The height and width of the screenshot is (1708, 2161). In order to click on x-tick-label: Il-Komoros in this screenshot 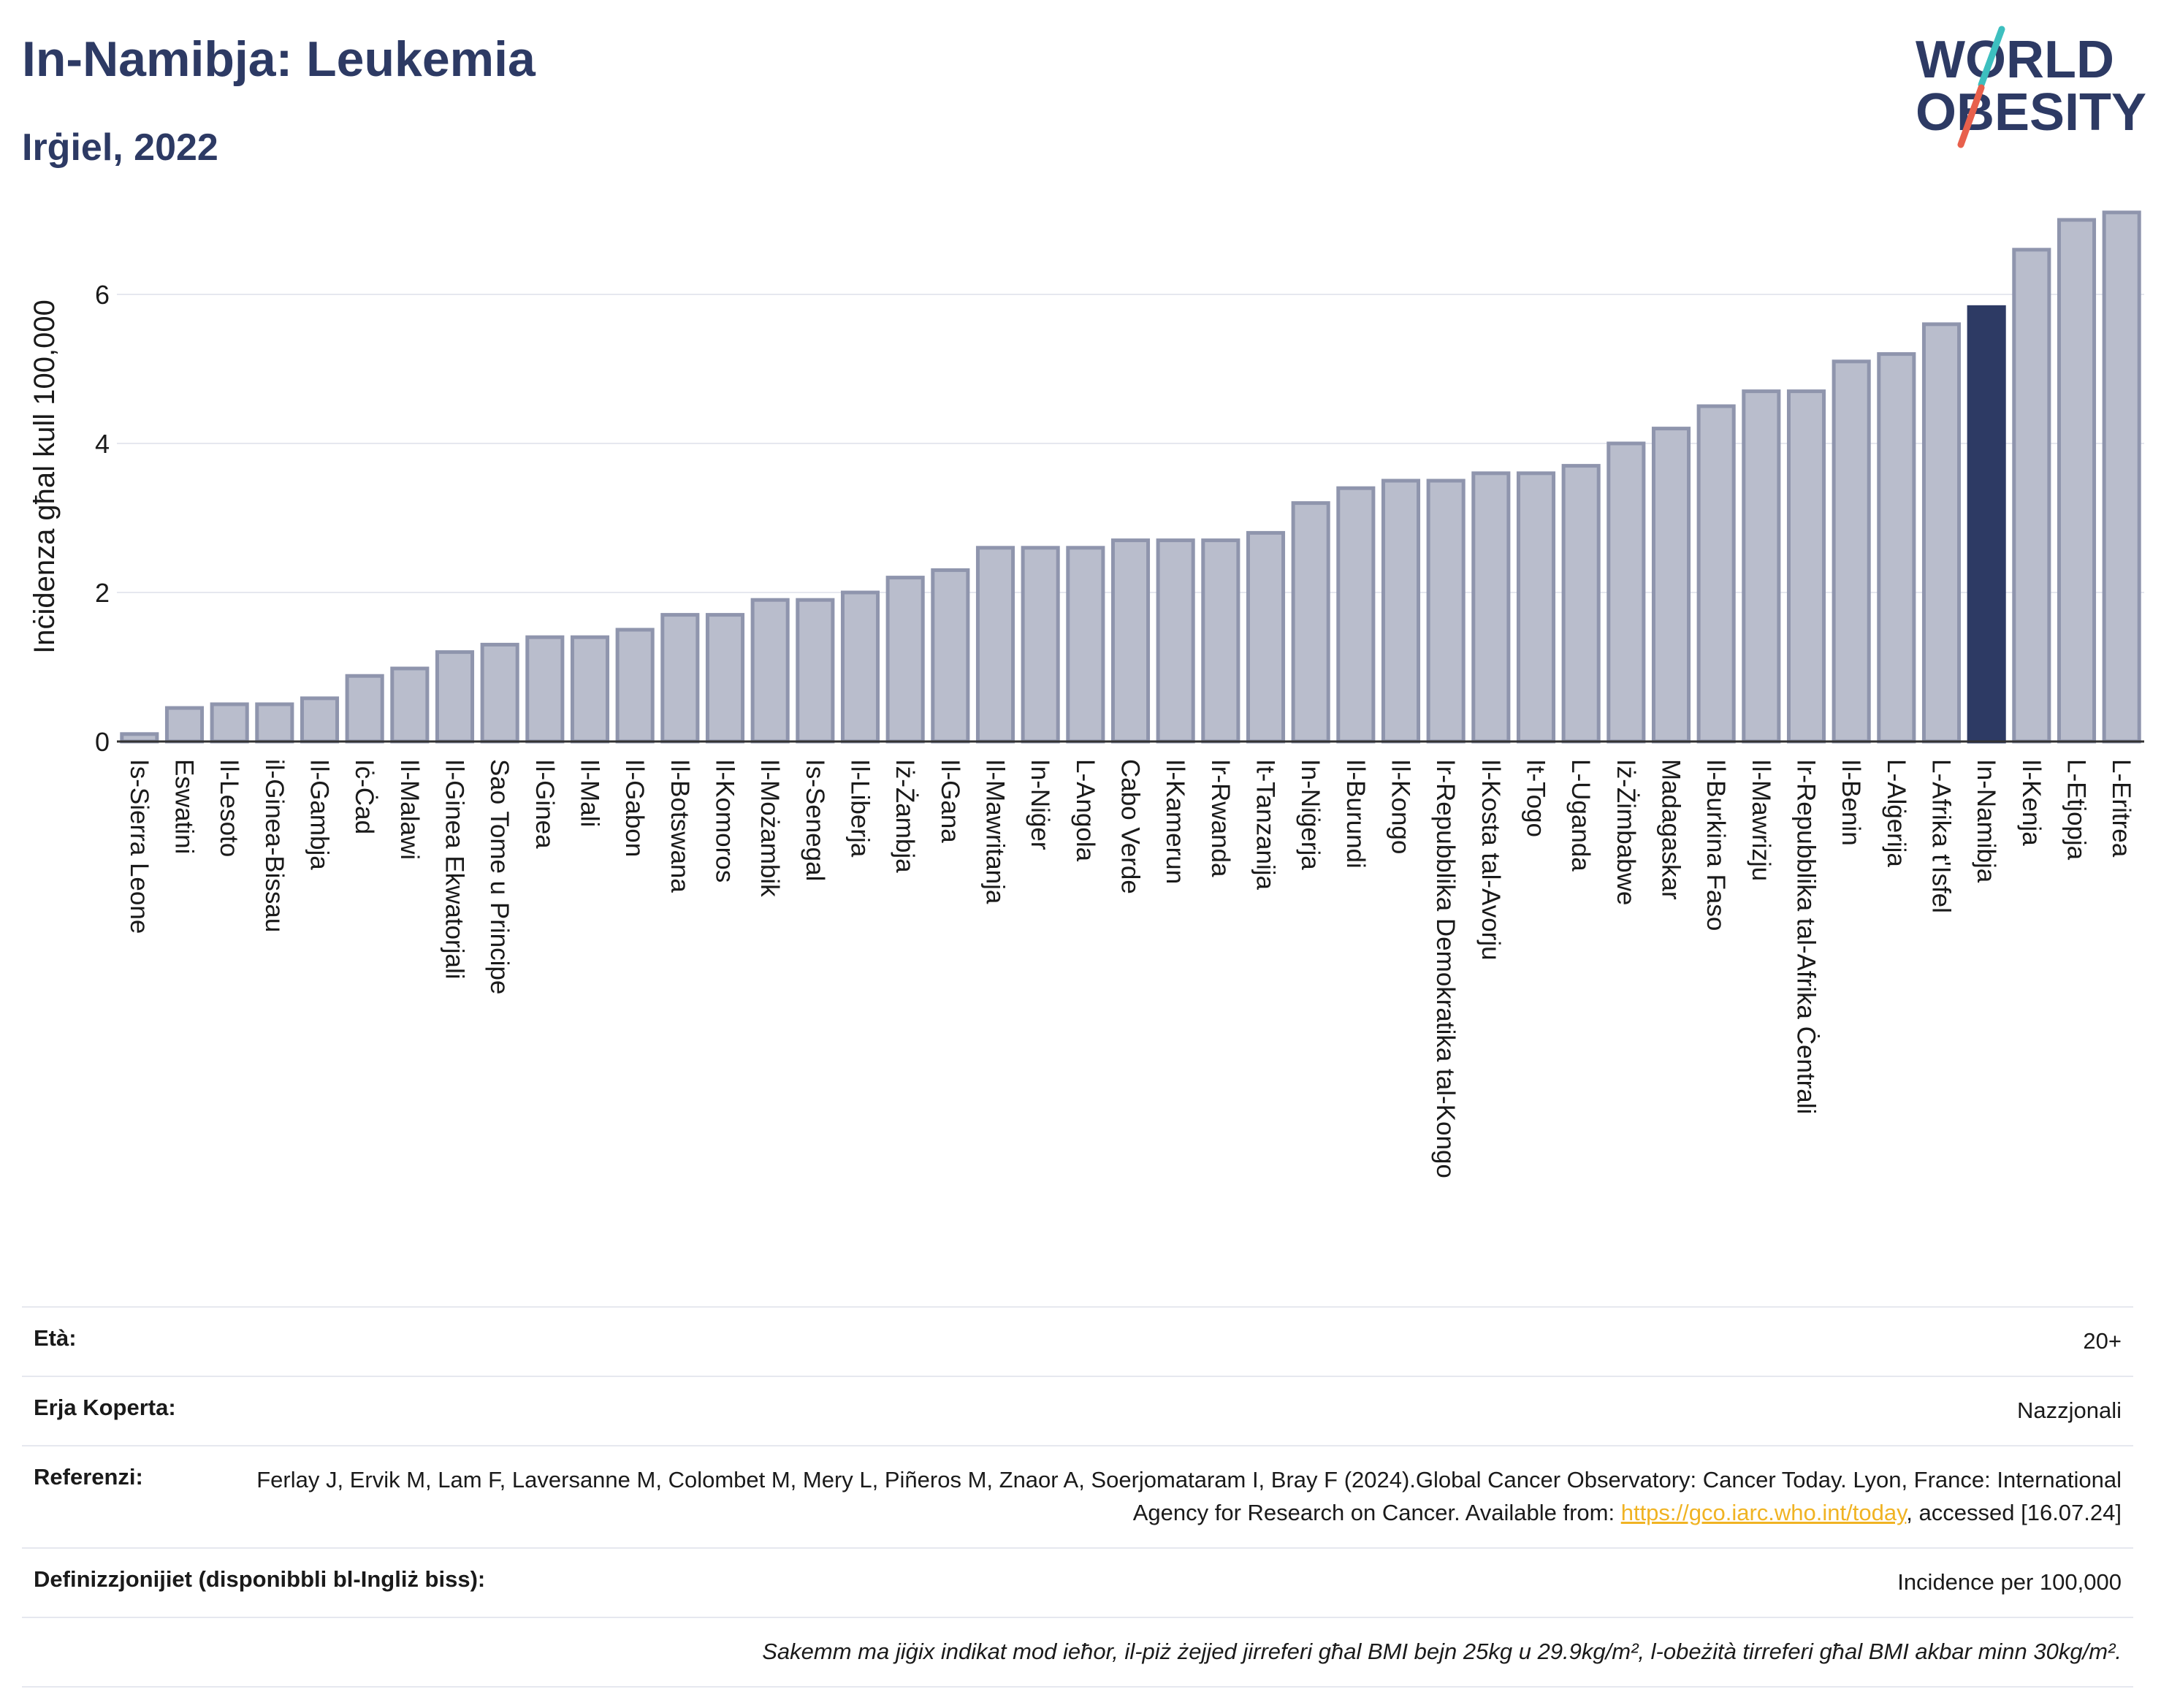, I will do `click(725, 821)`.